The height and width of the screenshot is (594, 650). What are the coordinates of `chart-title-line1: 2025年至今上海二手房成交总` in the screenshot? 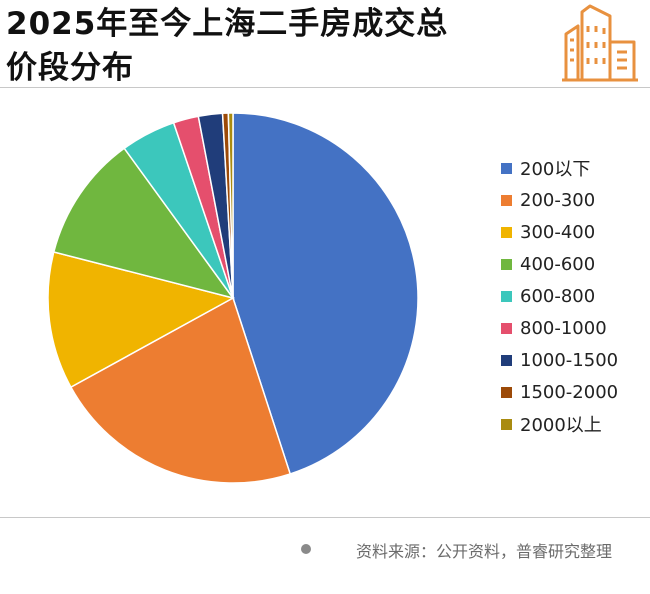 It's located at (227, 24).